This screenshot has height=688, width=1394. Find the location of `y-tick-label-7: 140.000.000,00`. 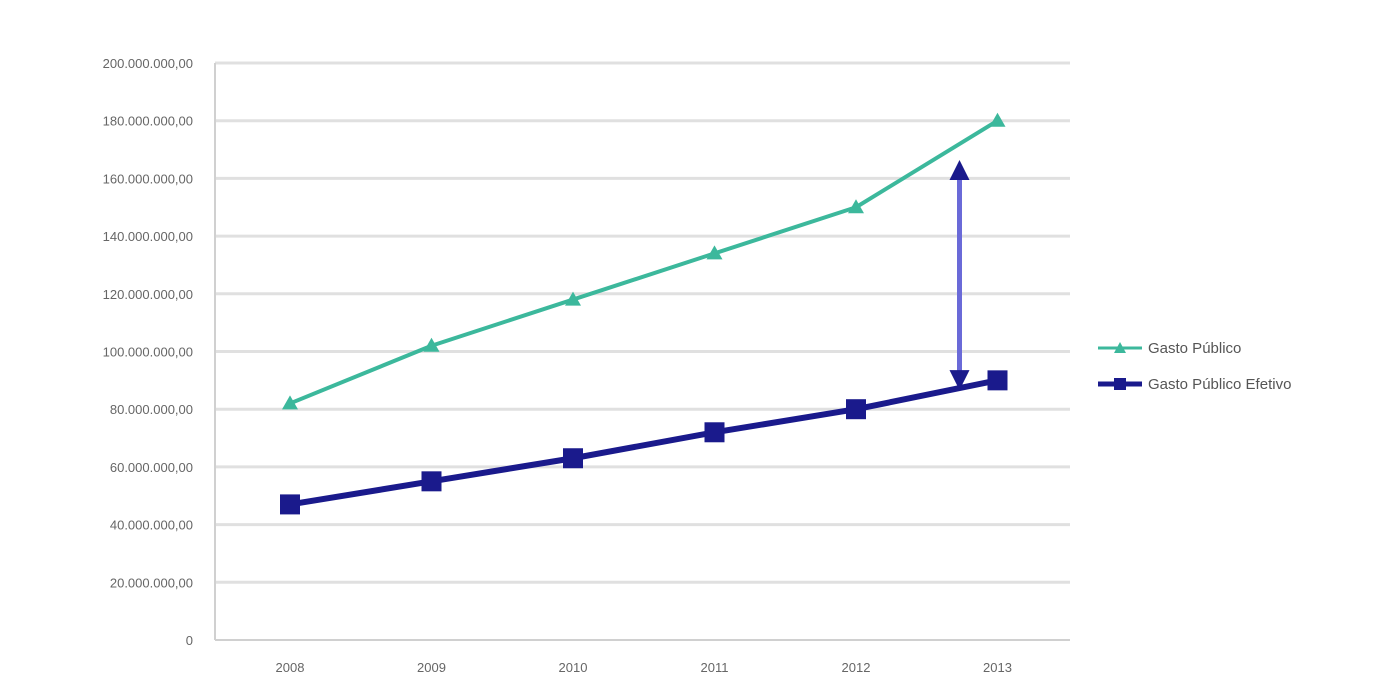

y-tick-label-7: 140.000.000,00 is located at coordinates (148, 236).